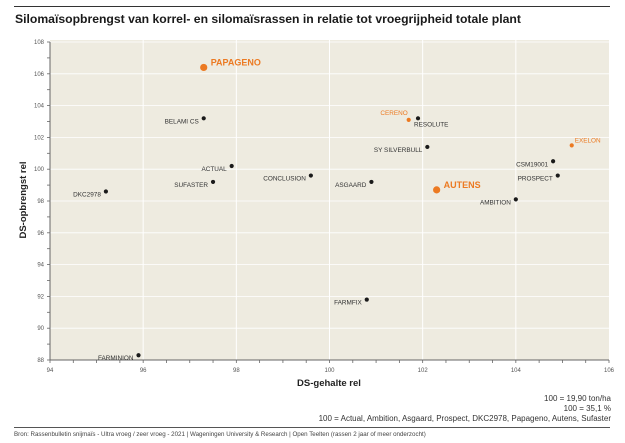 The height and width of the screenshot is (443, 625). Describe the element at coordinates (40, 202) in the screenshot. I see `y-tick-label: 98` at that location.